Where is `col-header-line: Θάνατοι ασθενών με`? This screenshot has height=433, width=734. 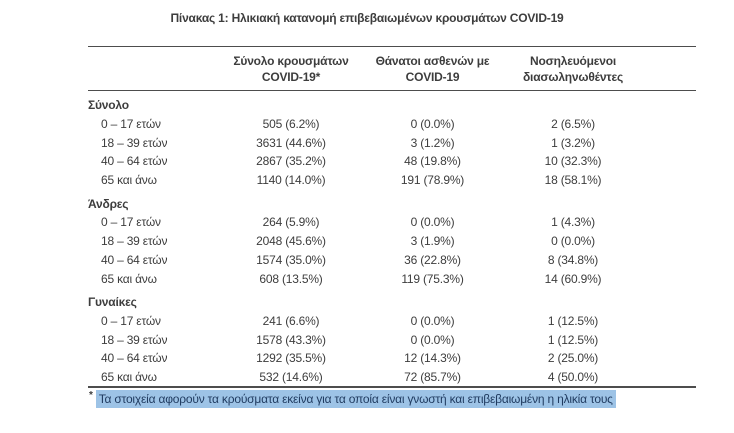 col-header-line: Θάνατοι ασθενών με is located at coordinates (432, 61).